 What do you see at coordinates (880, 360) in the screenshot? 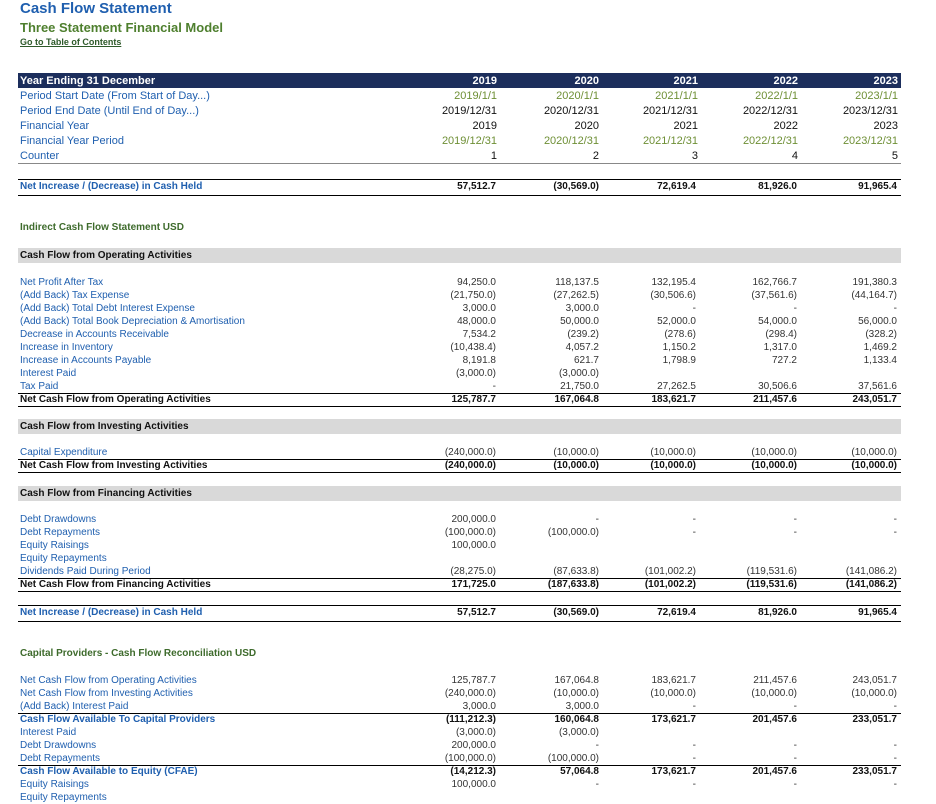
I see `row-cell: 1,133.4` at bounding box center [880, 360].